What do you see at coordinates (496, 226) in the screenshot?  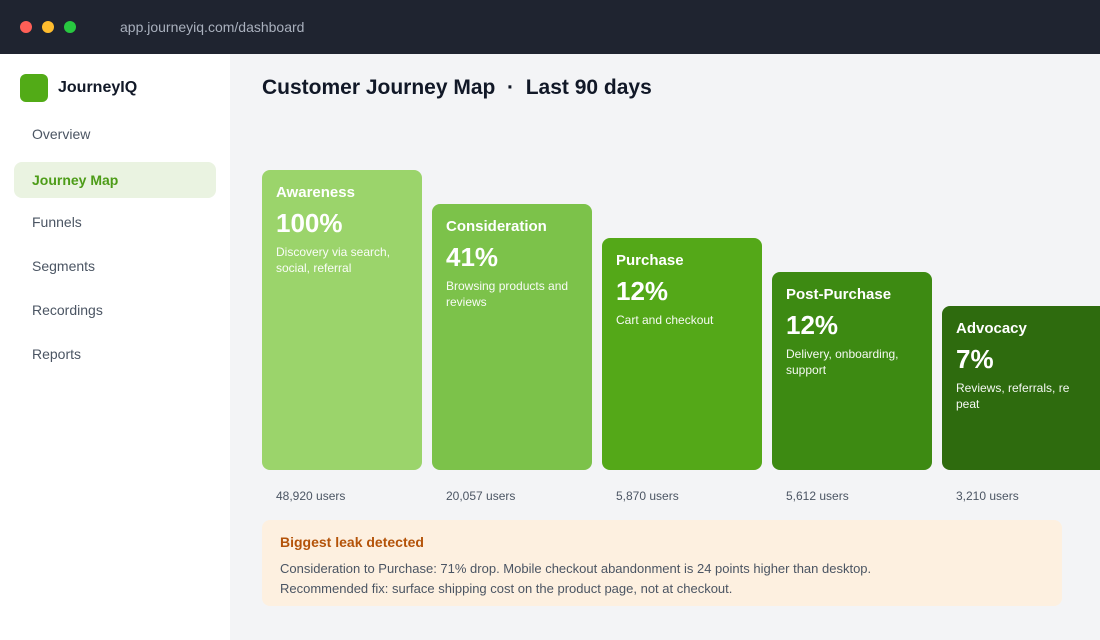 I see `stage-name: Consideration` at bounding box center [496, 226].